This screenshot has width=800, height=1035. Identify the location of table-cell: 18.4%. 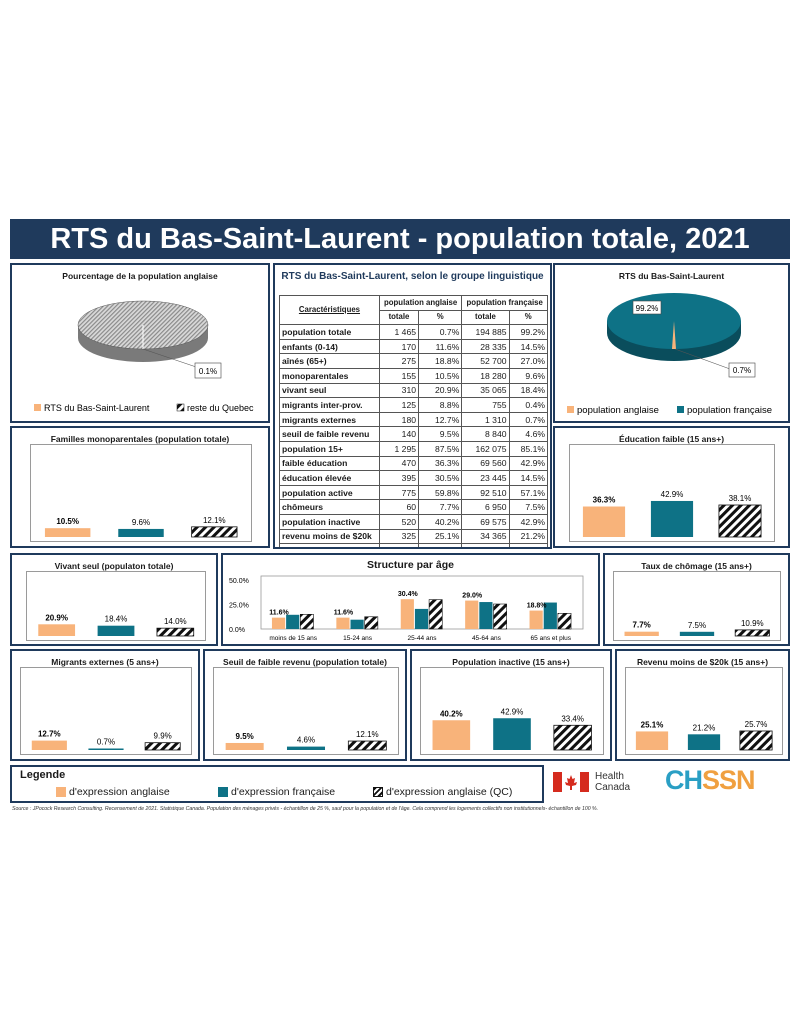
(528, 390).